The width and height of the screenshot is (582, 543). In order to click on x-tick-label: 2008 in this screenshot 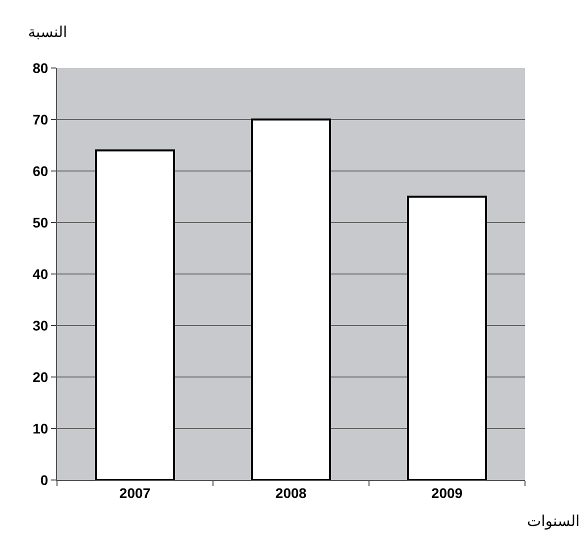, I will do `click(291, 492)`.